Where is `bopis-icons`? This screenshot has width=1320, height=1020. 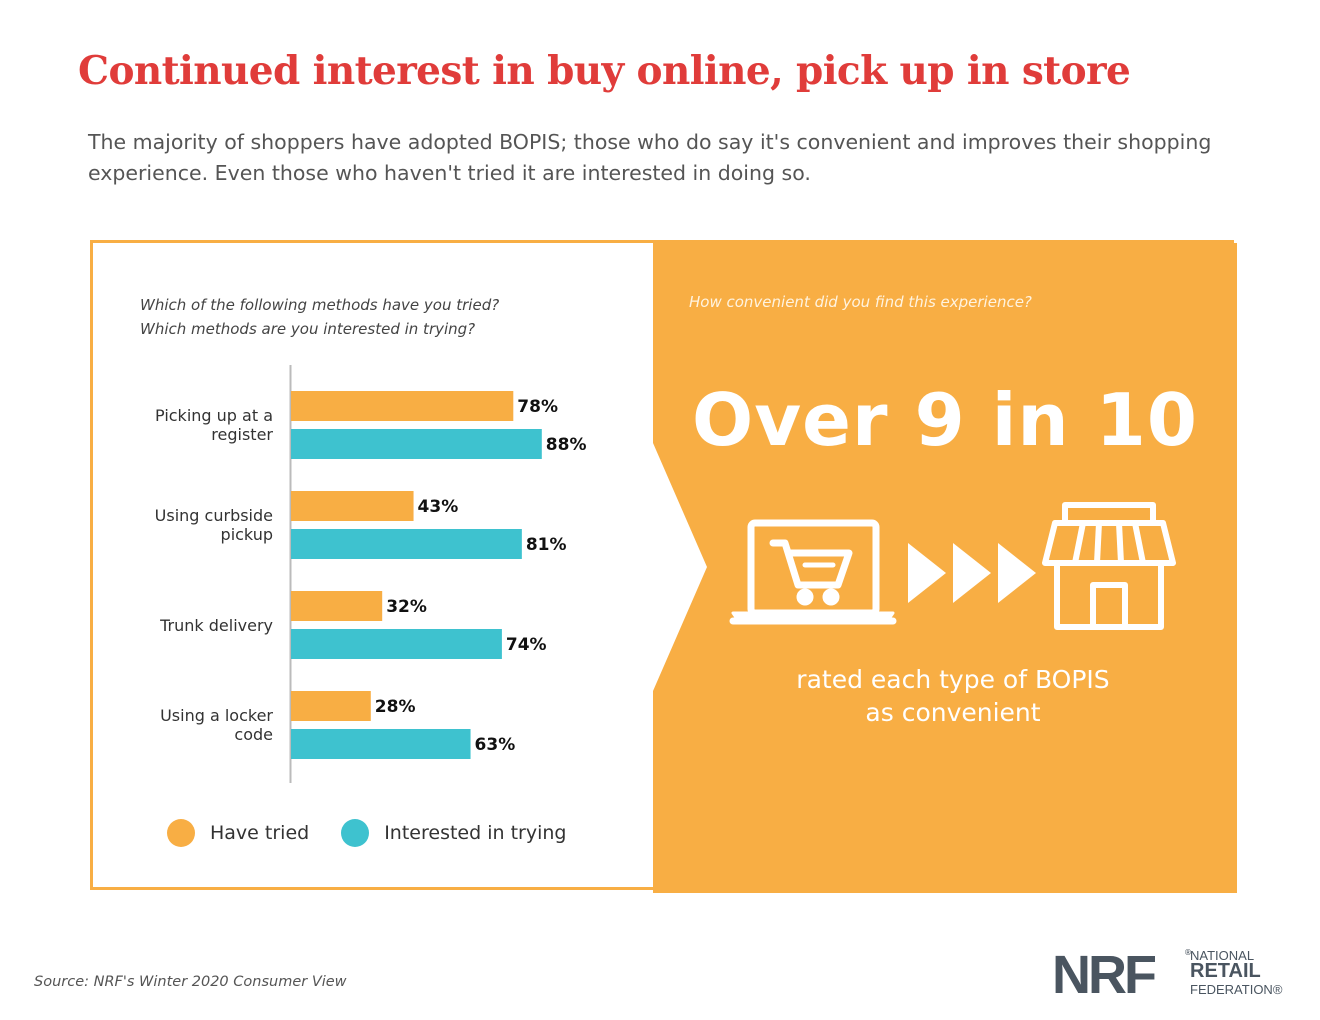
bopis-icons is located at coordinates (952, 566).